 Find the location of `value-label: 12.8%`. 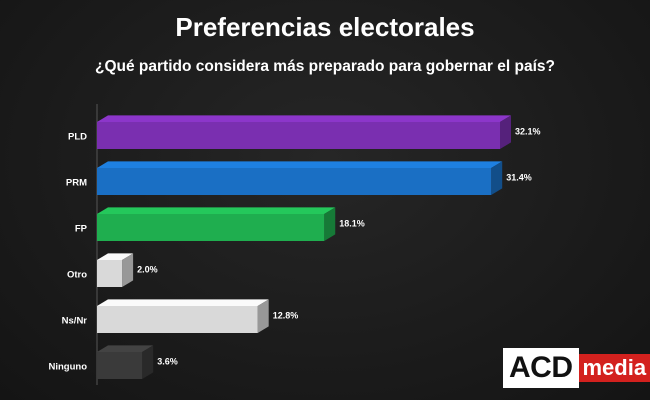

value-label: 12.8% is located at coordinates (286, 316).